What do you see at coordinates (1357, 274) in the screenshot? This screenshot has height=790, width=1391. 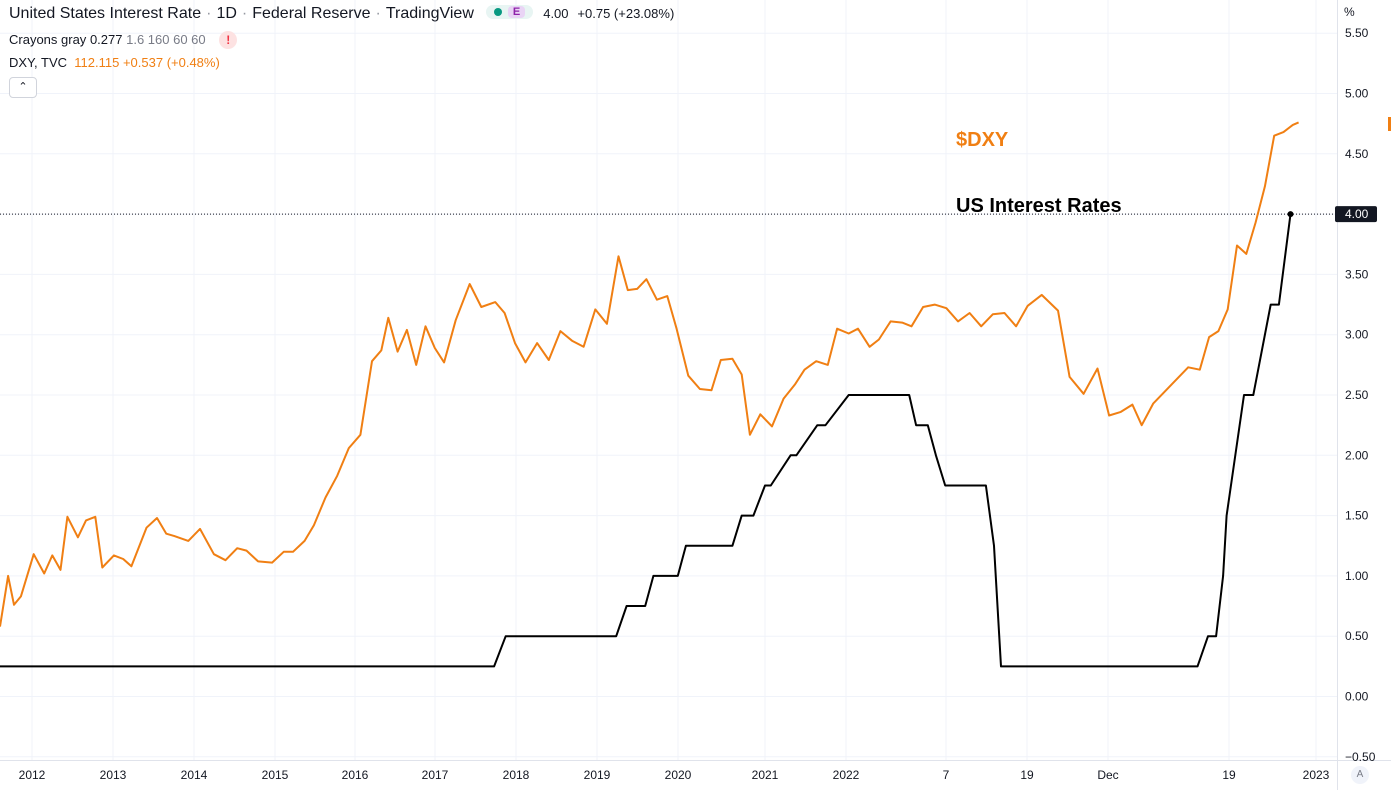 I see `y-tick-label: 3.50` at bounding box center [1357, 274].